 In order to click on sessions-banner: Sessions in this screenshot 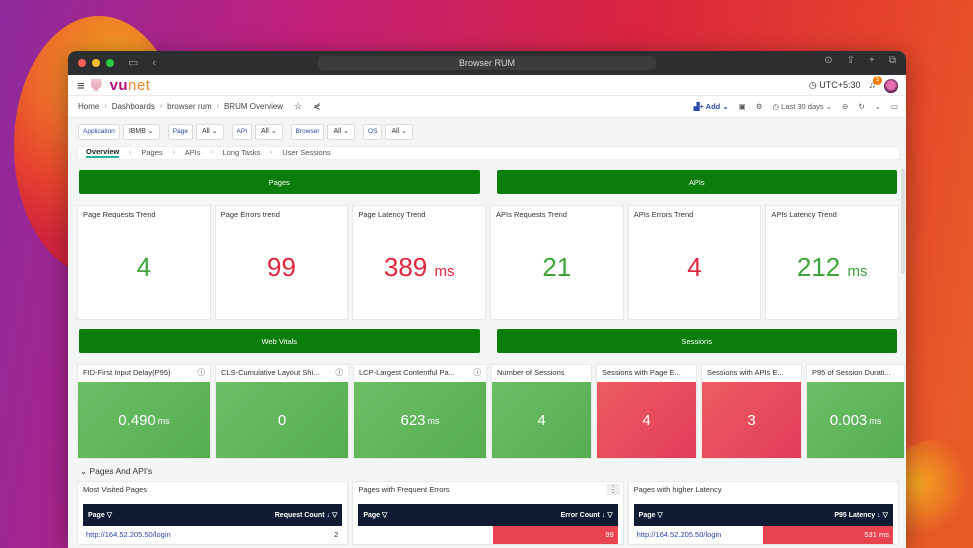, I will do `click(696, 341)`.